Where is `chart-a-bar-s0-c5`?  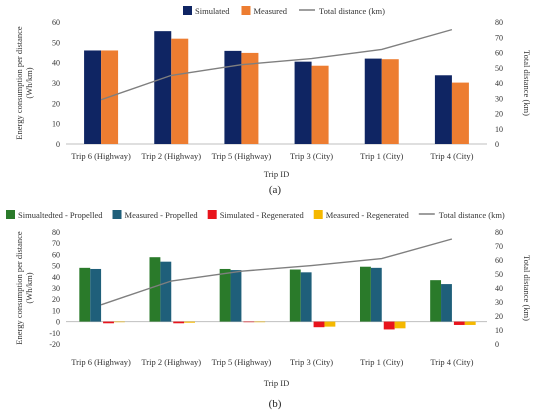
chart-a-bar-s0-c5 is located at coordinates (443, 109).